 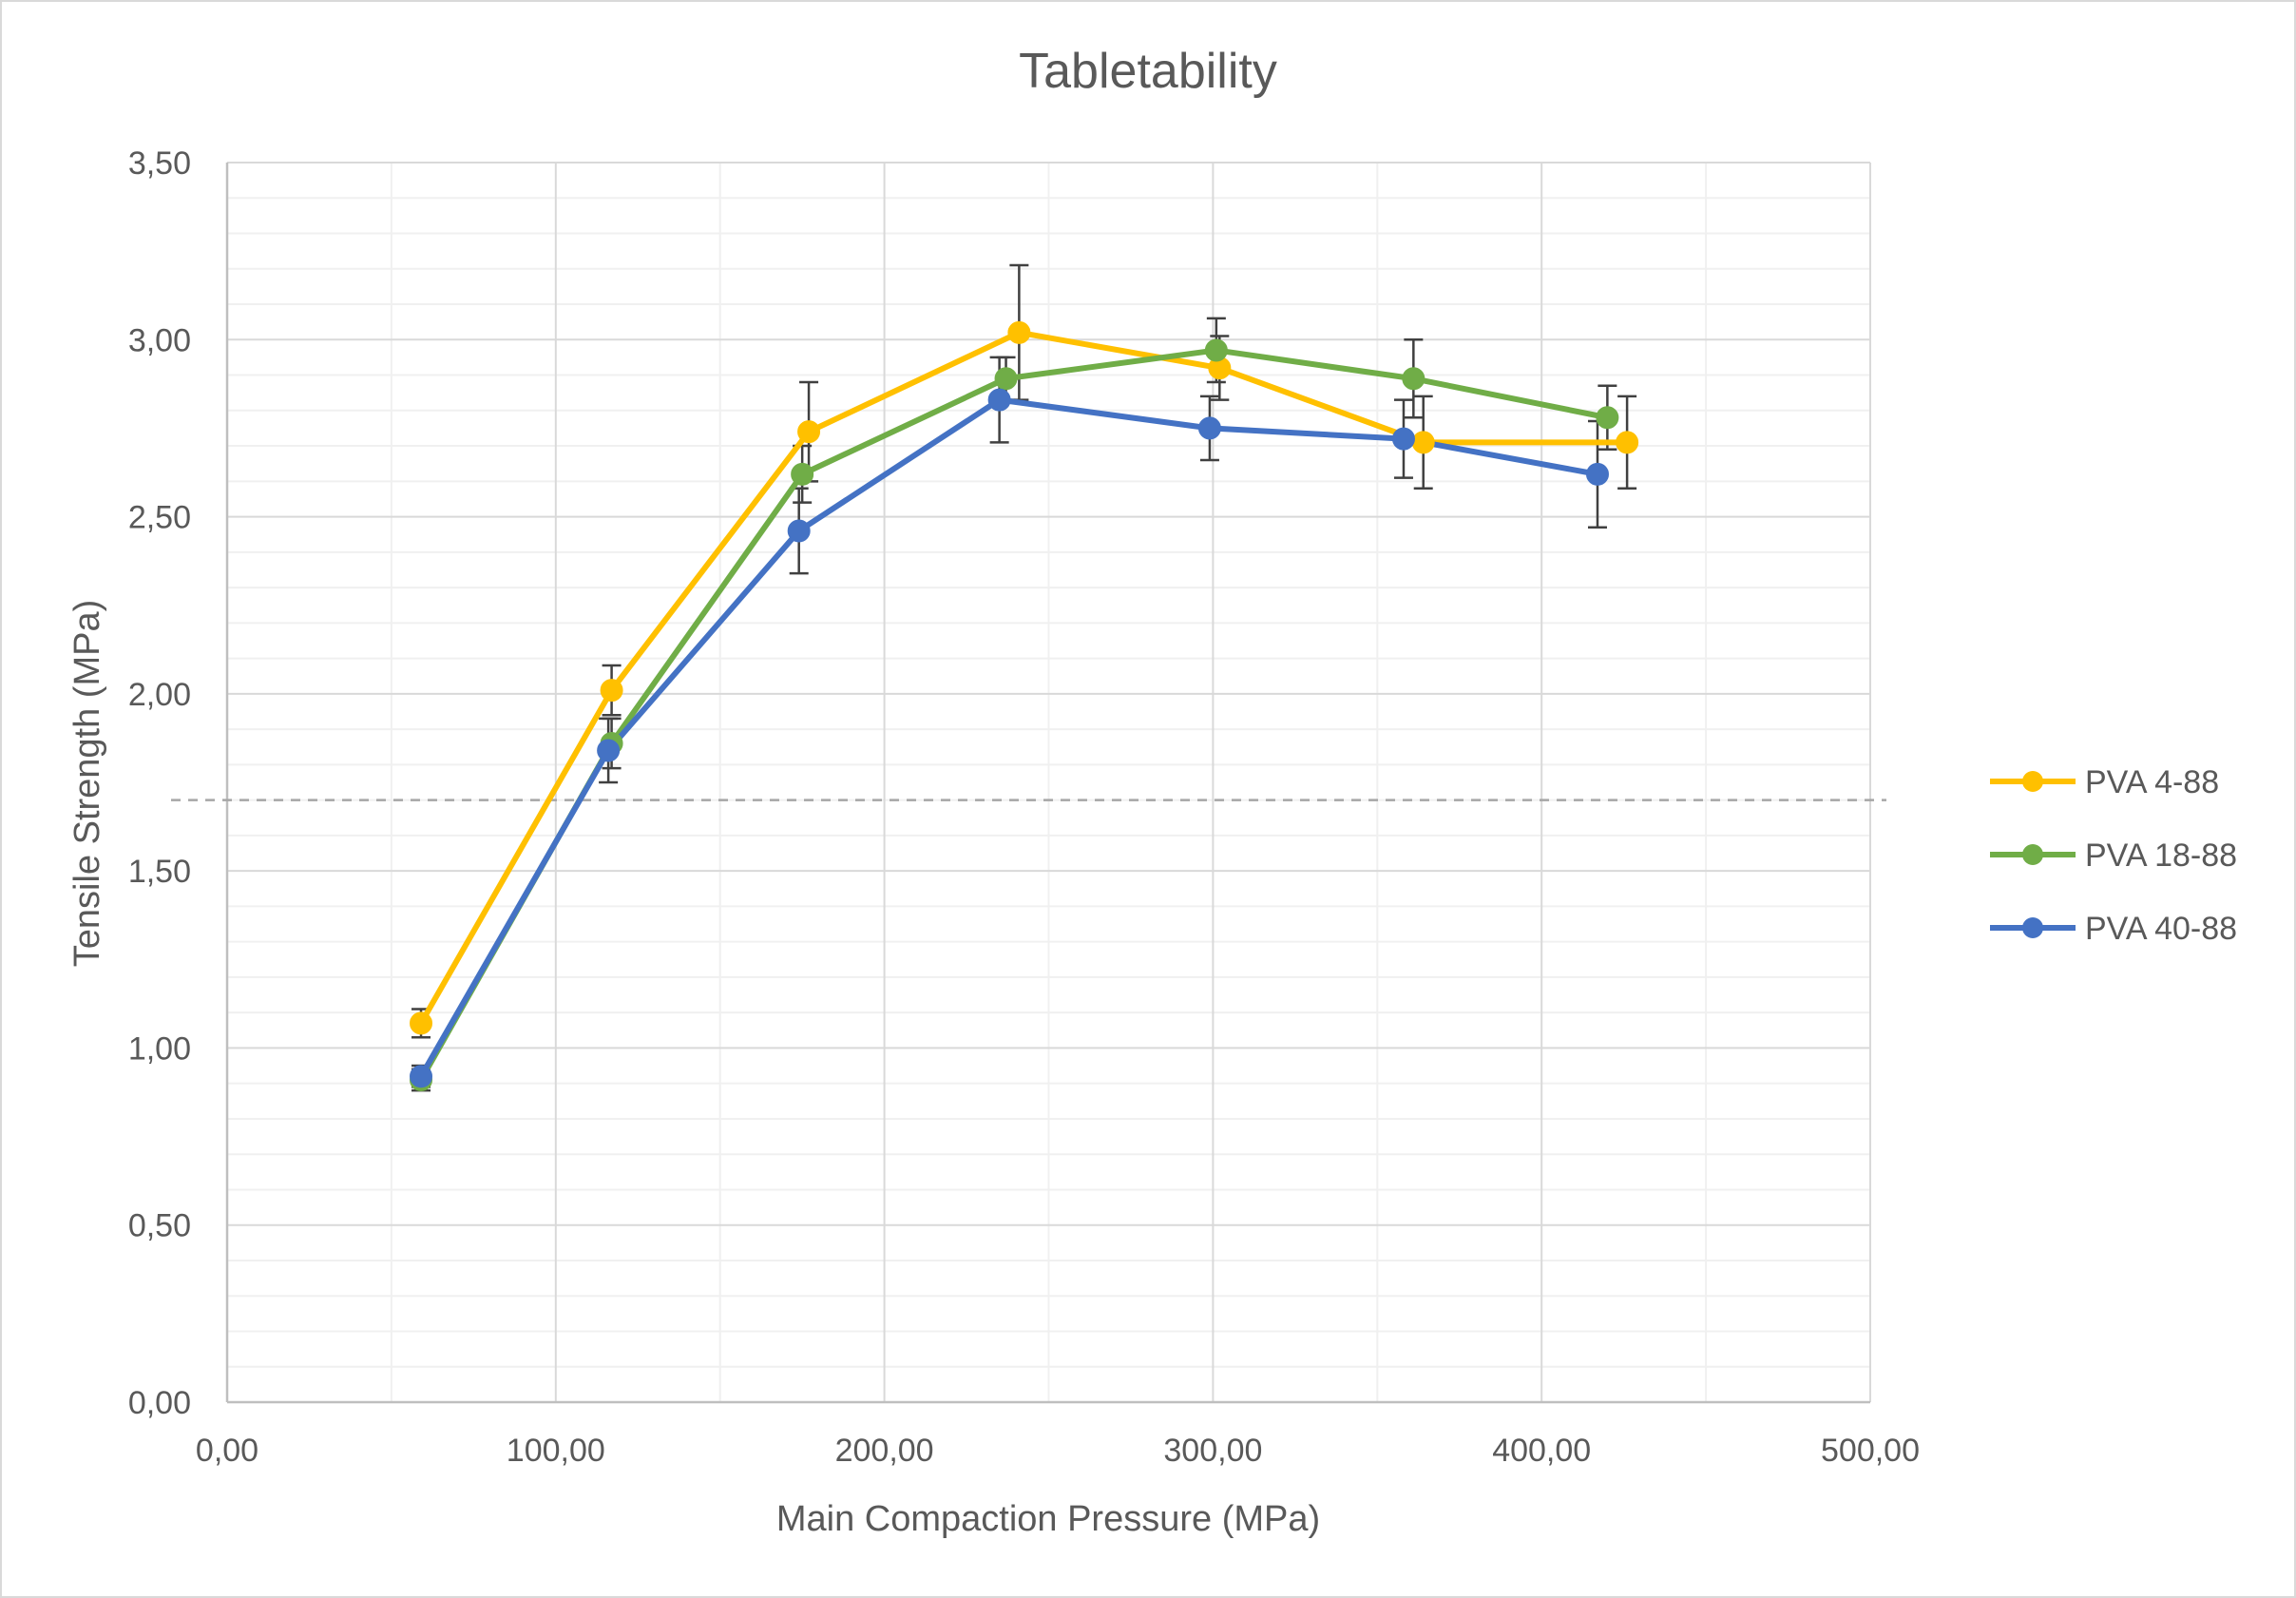 What do you see at coordinates (1058, 1451) in the screenshot?
I see `x-tick-labels: 0,00 100,00 200,00 300,00 400,00 500,00` at bounding box center [1058, 1451].